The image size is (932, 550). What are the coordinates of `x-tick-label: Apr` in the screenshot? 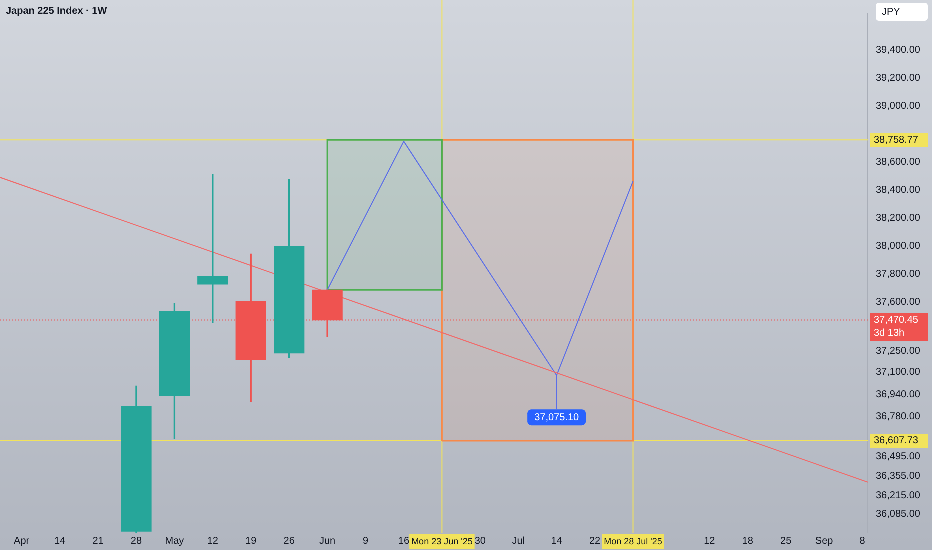 It's located at (22, 541).